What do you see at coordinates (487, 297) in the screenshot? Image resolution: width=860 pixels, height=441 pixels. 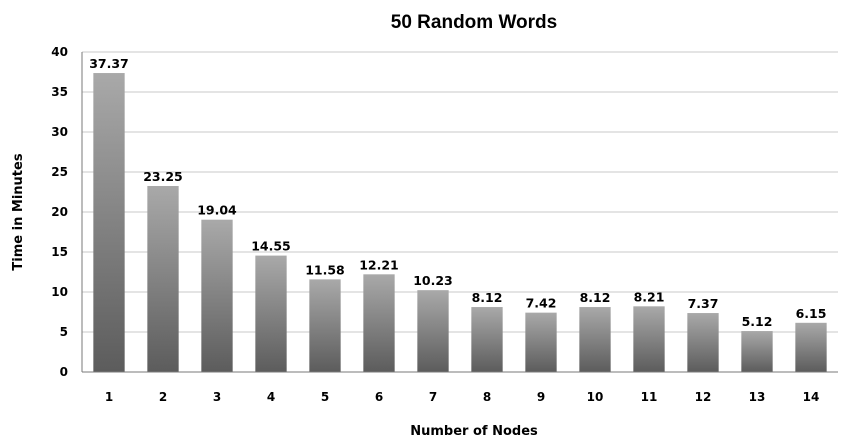 I see `data-label-8: 8.12` at bounding box center [487, 297].